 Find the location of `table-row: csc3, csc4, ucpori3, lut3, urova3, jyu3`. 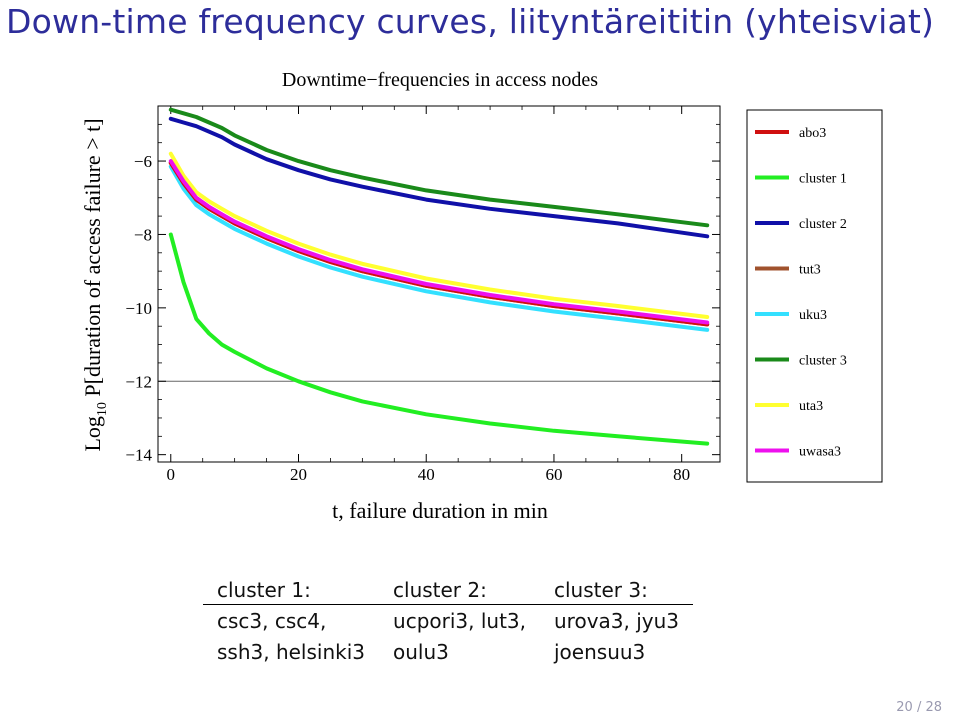

table-row: csc3, csc4, ucpori3, lut3, urova3, jyu3 is located at coordinates (448, 621).